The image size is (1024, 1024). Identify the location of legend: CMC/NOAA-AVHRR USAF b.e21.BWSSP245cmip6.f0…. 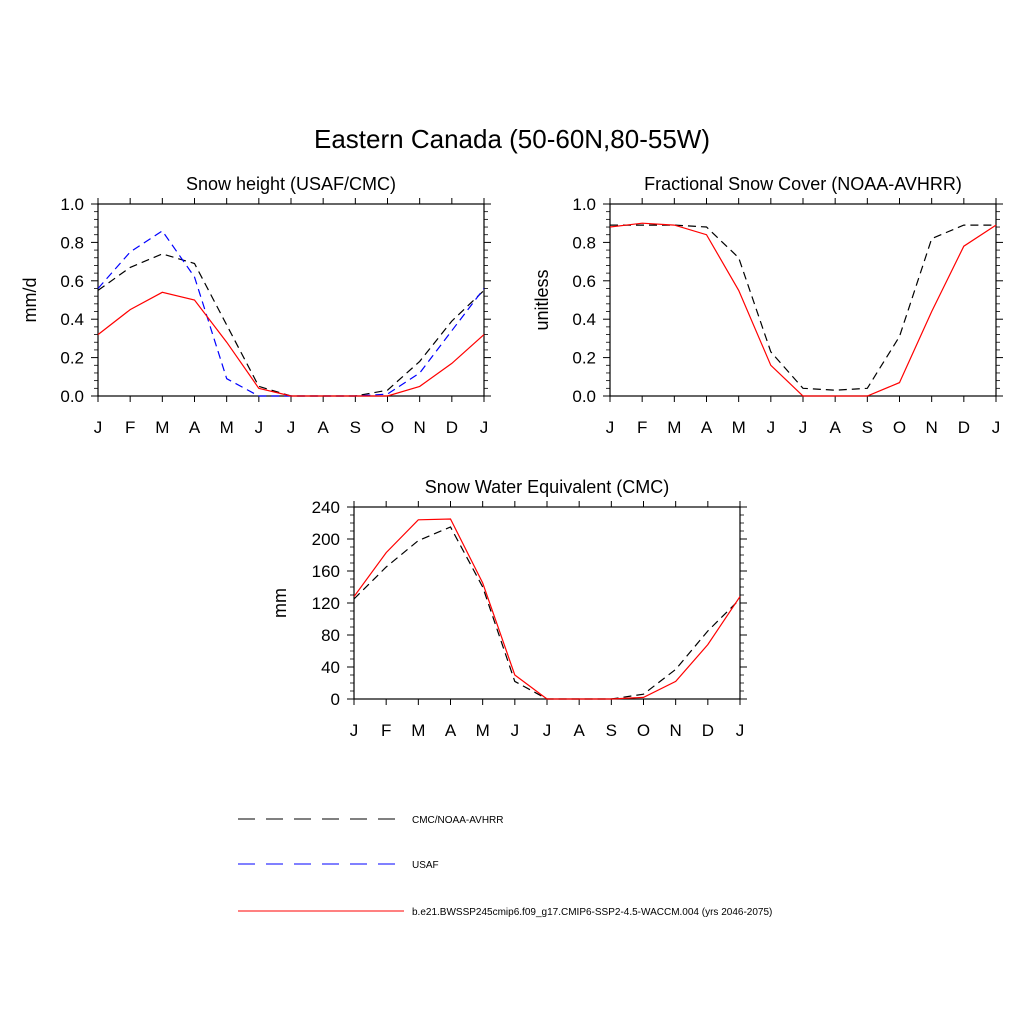
(505, 866).